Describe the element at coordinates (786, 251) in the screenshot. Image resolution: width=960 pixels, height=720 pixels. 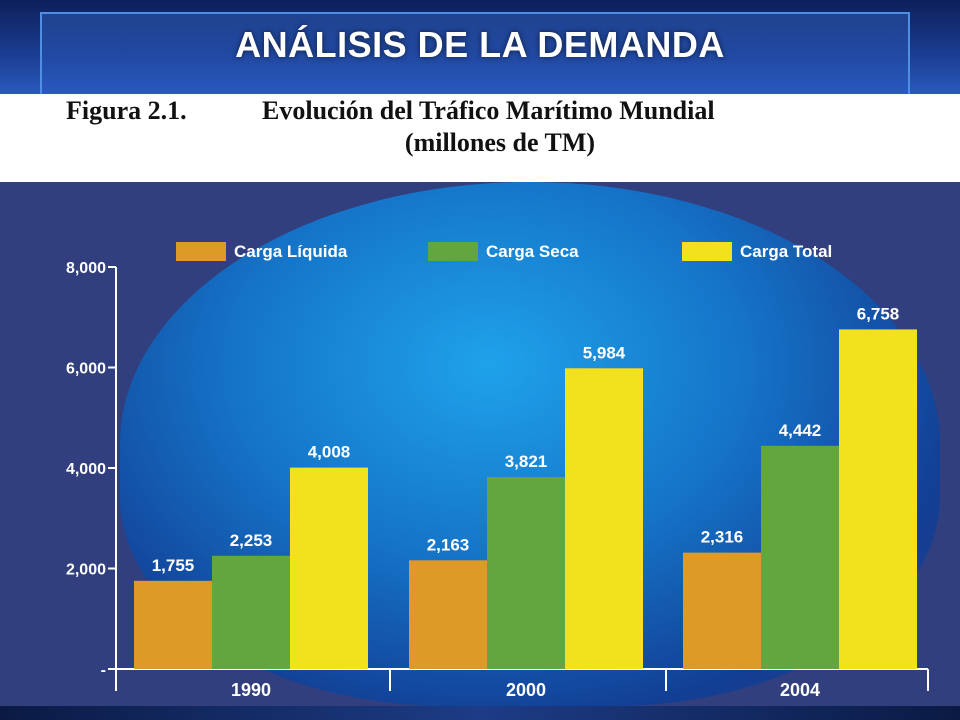
I see `legend-label: Carga Total` at that location.